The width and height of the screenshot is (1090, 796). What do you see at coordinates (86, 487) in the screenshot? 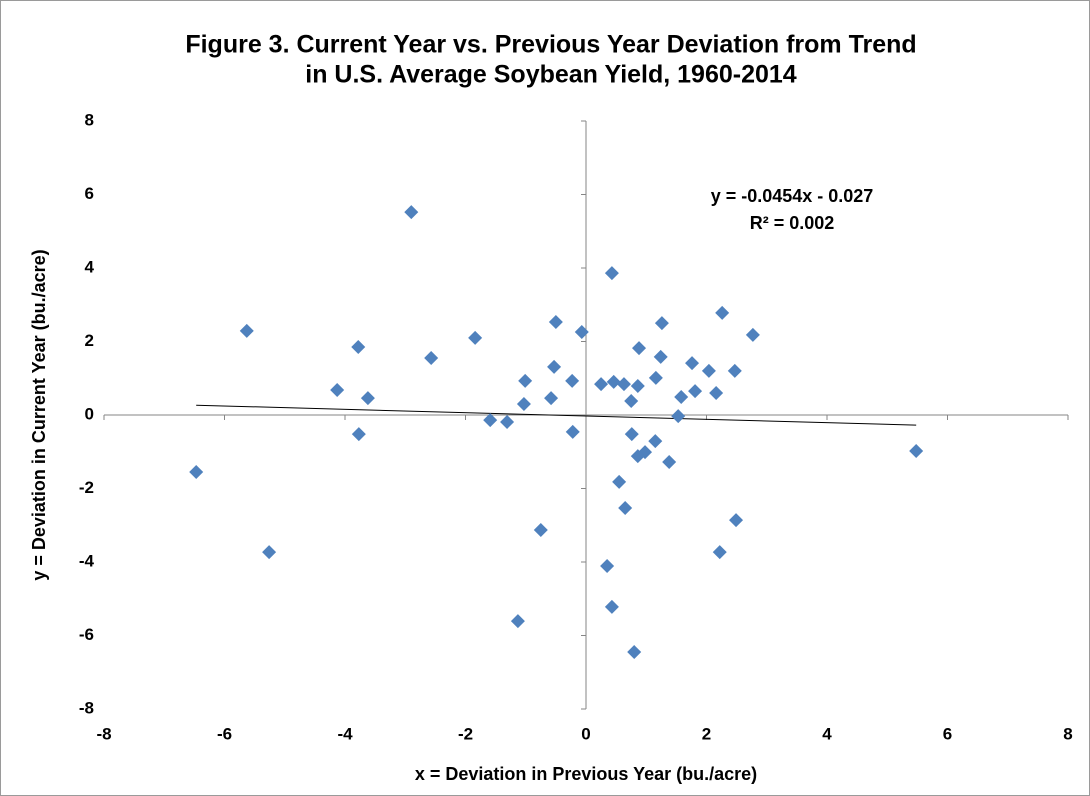
I see `y-tick-label: -2` at bounding box center [86, 487].